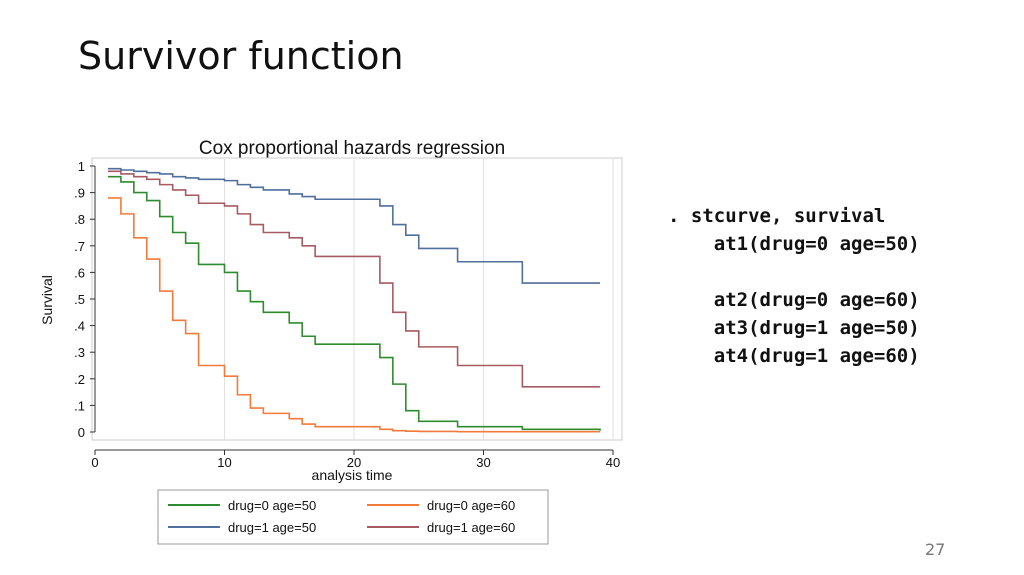 The width and height of the screenshot is (1024, 575). Describe the element at coordinates (79, 299) in the screenshot. I see `y-tick-label: .5` at that location.